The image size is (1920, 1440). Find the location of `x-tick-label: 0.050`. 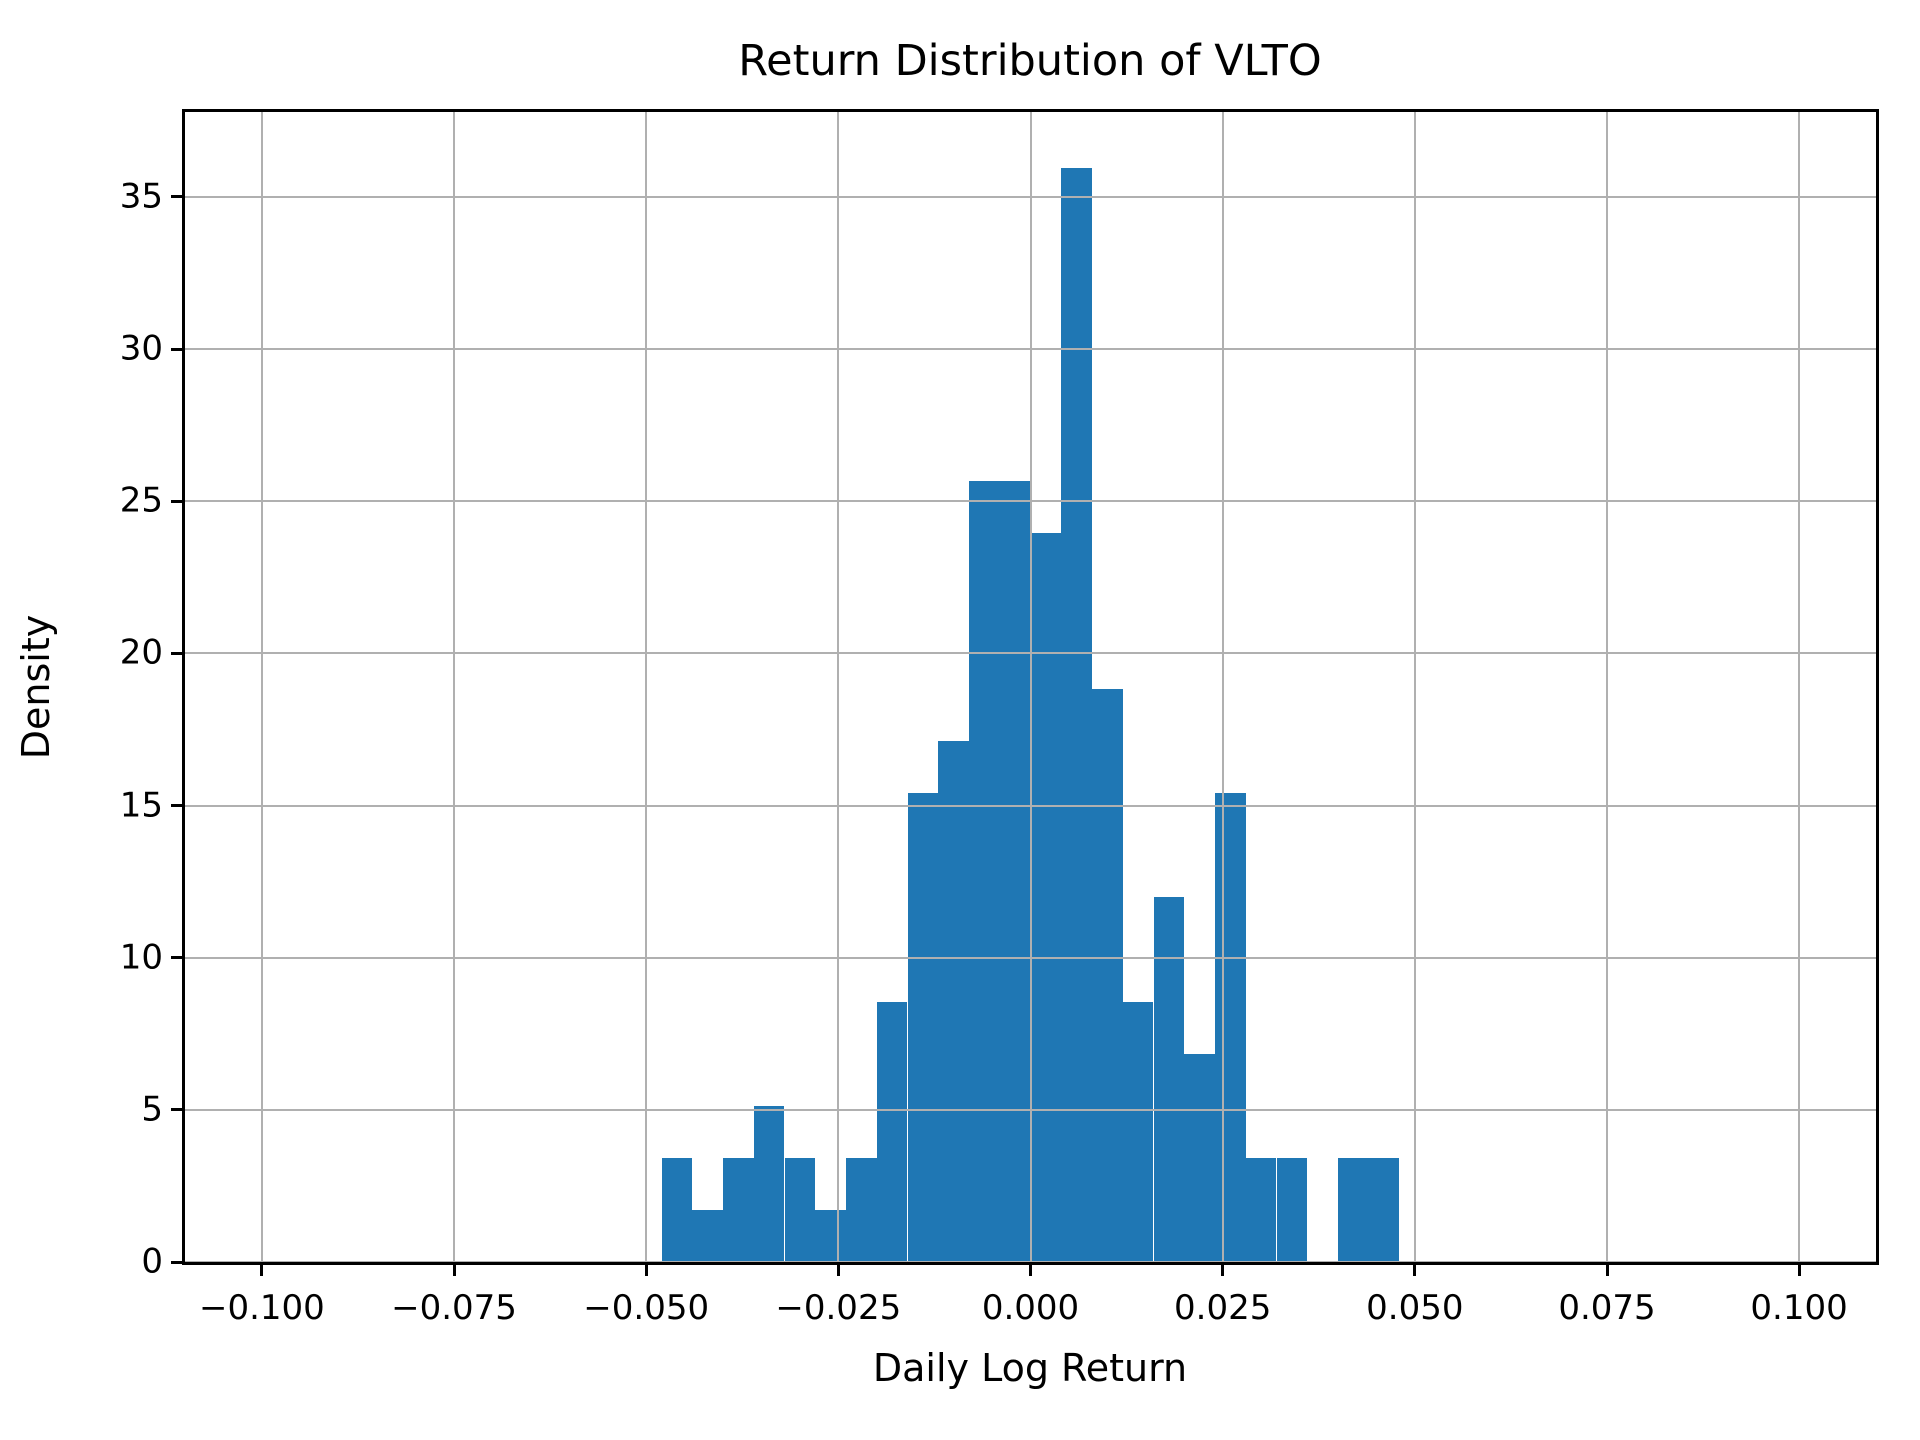

x-tick-label: 0.050 is located at coordinates (1415, 1308).